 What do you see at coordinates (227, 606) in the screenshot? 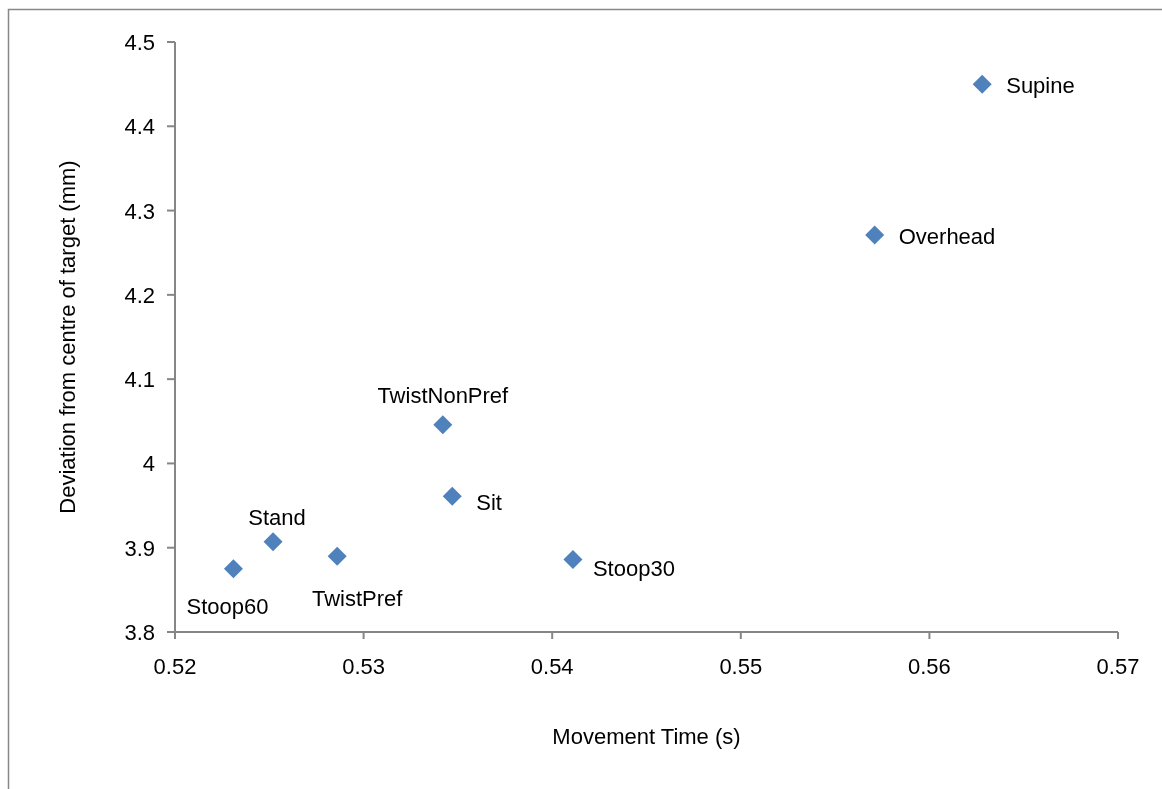
I see `annotation: Stoop60` at bounding box center [227, 606].